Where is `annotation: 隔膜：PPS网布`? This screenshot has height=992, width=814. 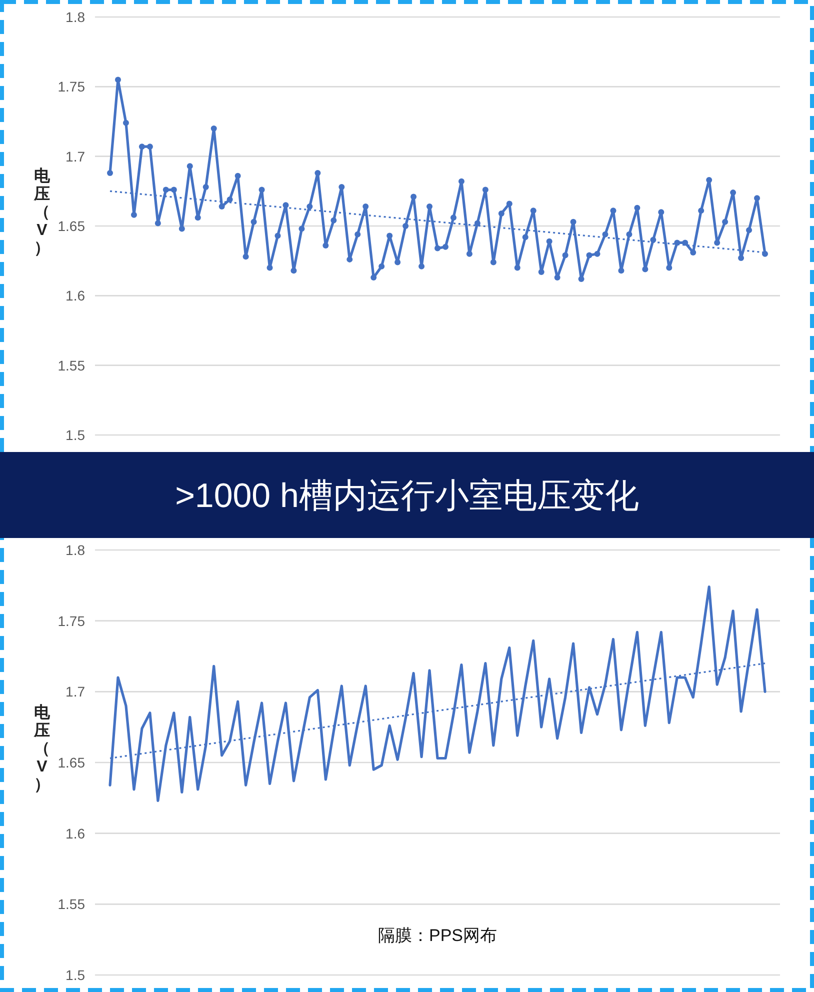 annotation: 隔膜：PPS网布 is located at coordinates (438, 935).